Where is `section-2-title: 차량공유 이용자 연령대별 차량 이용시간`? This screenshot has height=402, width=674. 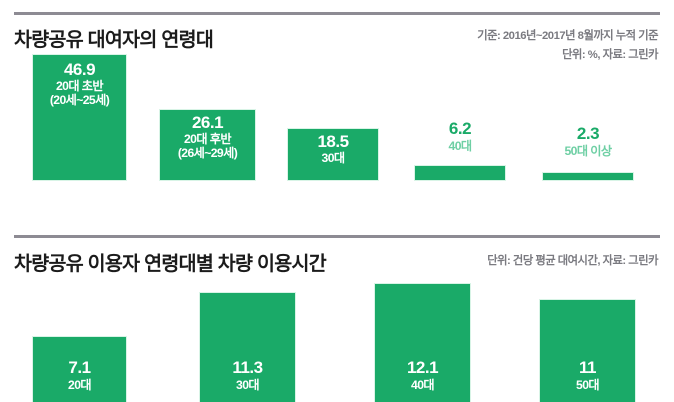 section-2-title: 차량공유 이용자 연령대별 차량 이용시간 is located at coordinates (170, 264).